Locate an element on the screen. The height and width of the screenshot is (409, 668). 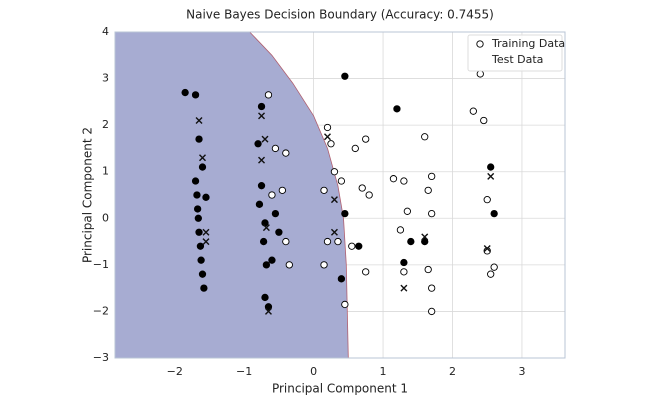
x-tick-label: 3 is located at coordinates (521, 371).